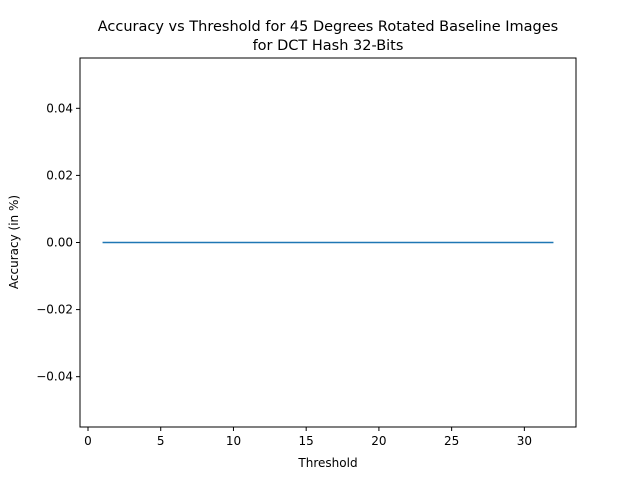 The image size is (640, 480). What do you see at coordinates (328, 46) in the screenshot?
I see `chart-subtitle: for DCT Hash 32-Bits` at bounding box center [328, 46].